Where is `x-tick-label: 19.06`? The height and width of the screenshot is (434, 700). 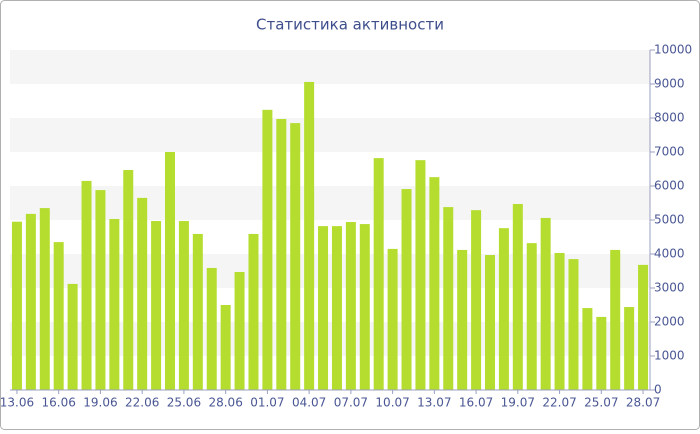
x-tick-label: 19.06 is located at coordinates (100, 403).